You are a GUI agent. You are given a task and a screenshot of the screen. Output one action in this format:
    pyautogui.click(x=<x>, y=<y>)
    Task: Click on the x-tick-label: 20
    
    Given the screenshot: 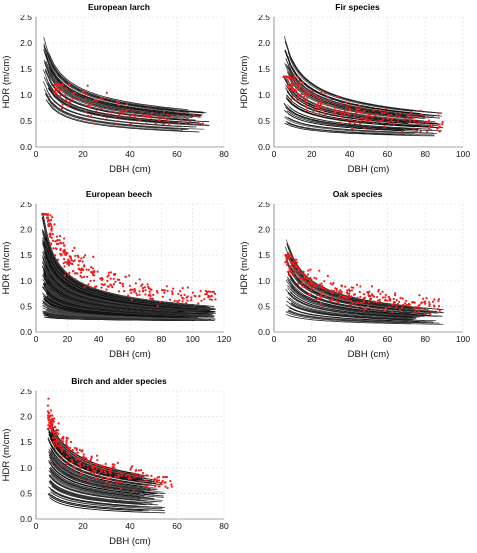 What is the action you would take?
    pyautogui.click(x=312, y=339)
    